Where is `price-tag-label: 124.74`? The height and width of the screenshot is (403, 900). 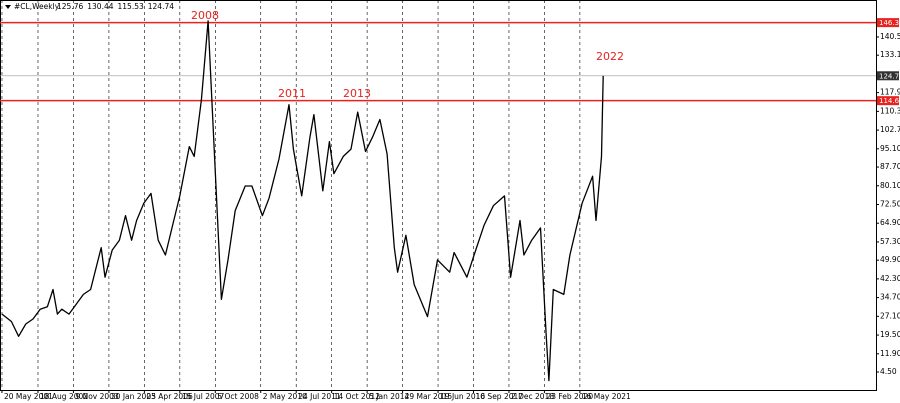
price-tag-label: 124.74 is located at coordinates (889, 76).